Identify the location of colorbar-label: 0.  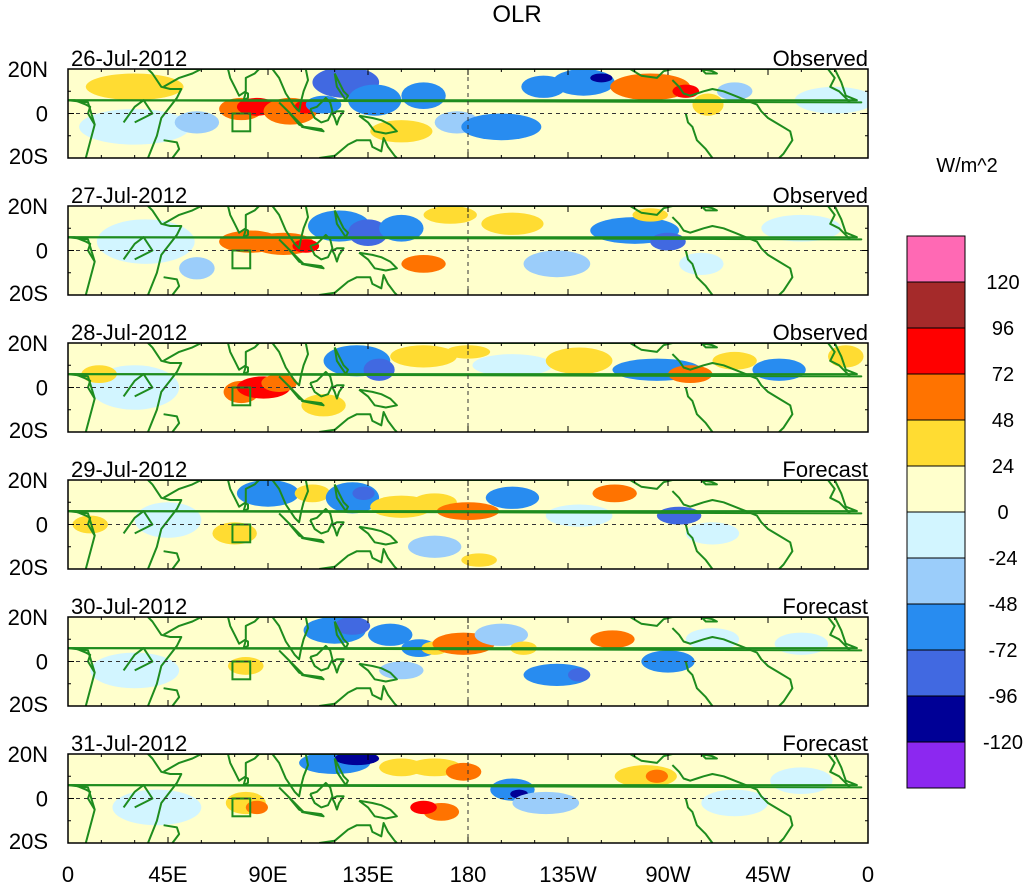
(1002, 513).